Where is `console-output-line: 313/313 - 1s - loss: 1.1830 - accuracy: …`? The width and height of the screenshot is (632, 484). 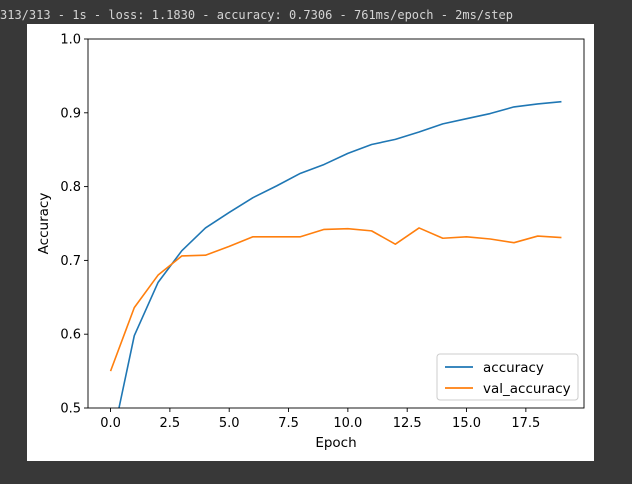
console-output-line: 313/313 - 1s - loss: 1.1830 - accuracy: … is located at coordinates (256, 15).